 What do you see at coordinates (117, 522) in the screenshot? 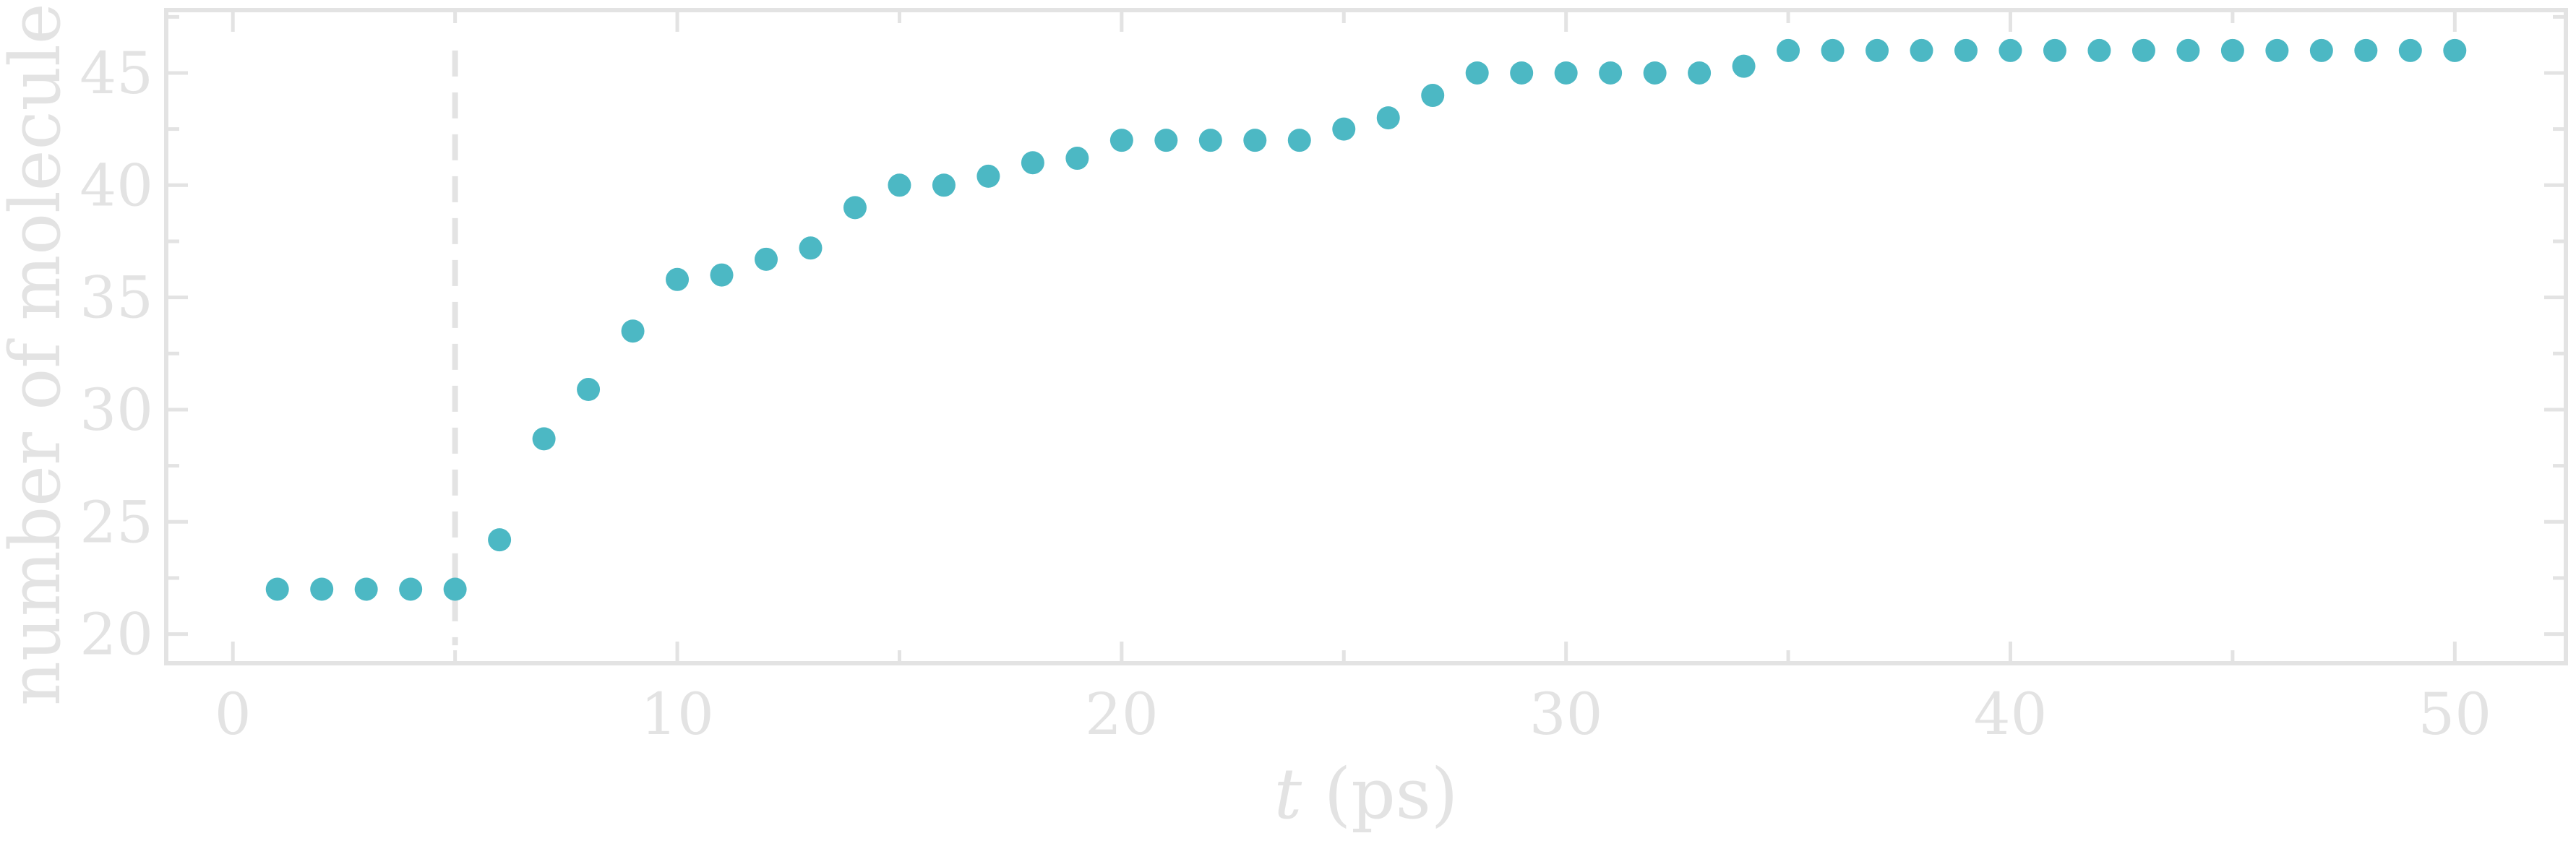
I see `y-tick-label: 25` at bounding box center [117, 522].